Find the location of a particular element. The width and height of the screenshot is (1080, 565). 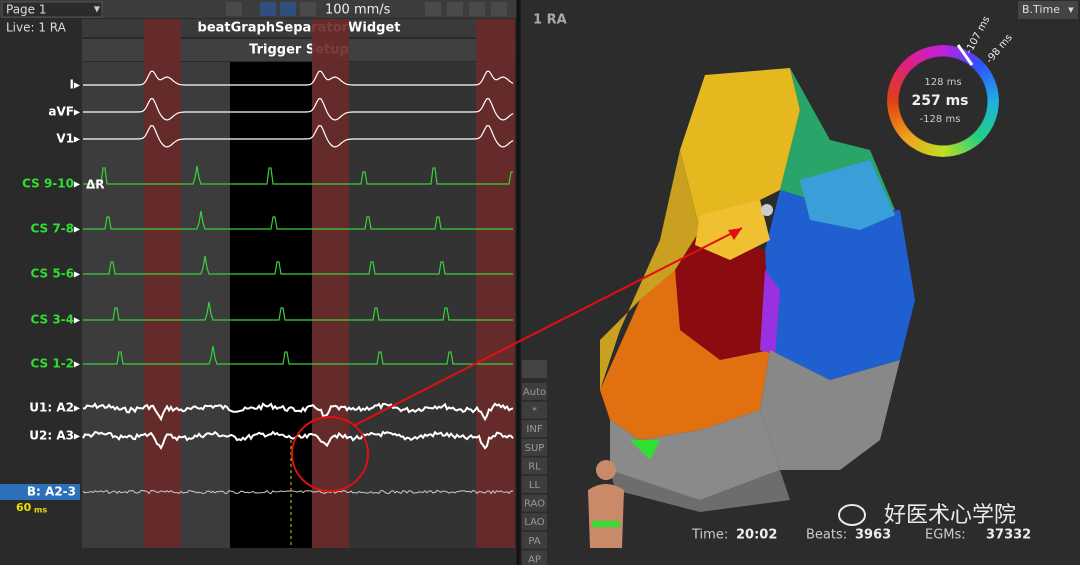

torso-band is located at coordinates (606, 524).